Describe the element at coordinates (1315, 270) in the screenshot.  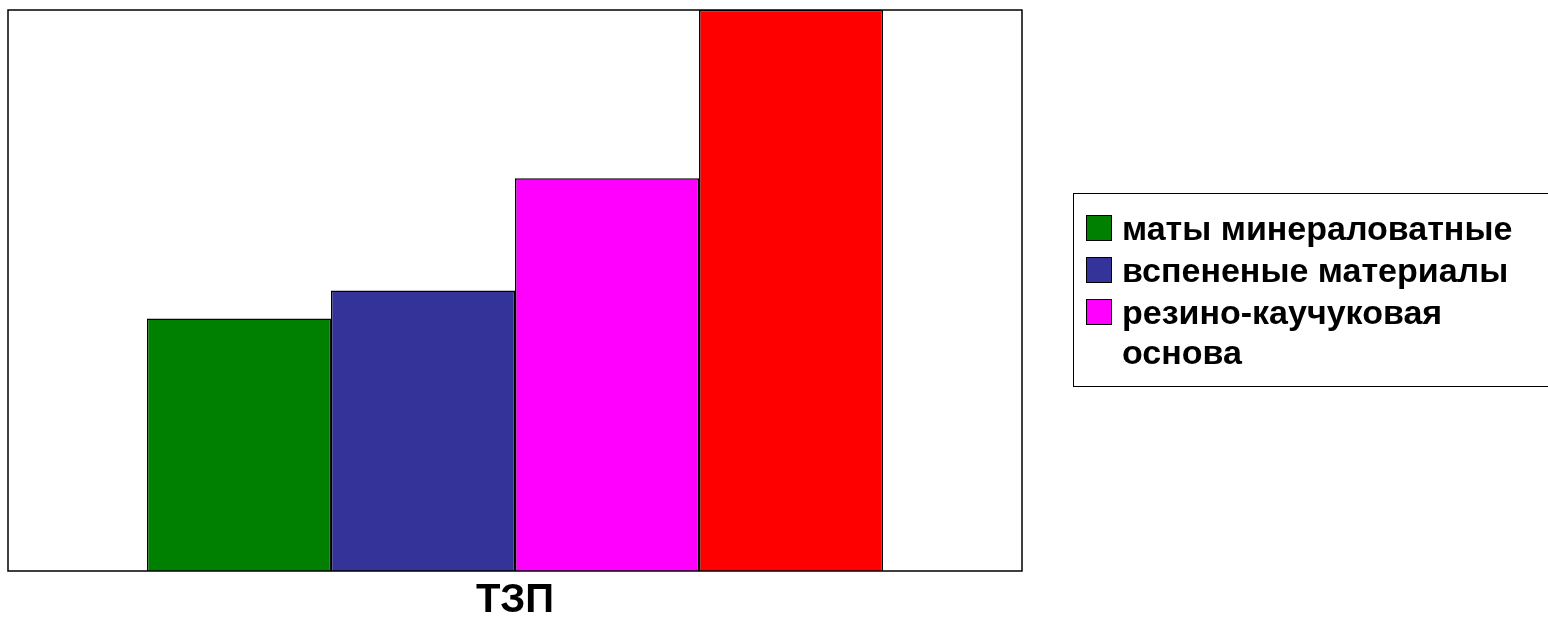
I see `legend-label: вспененые материалы` at that location.